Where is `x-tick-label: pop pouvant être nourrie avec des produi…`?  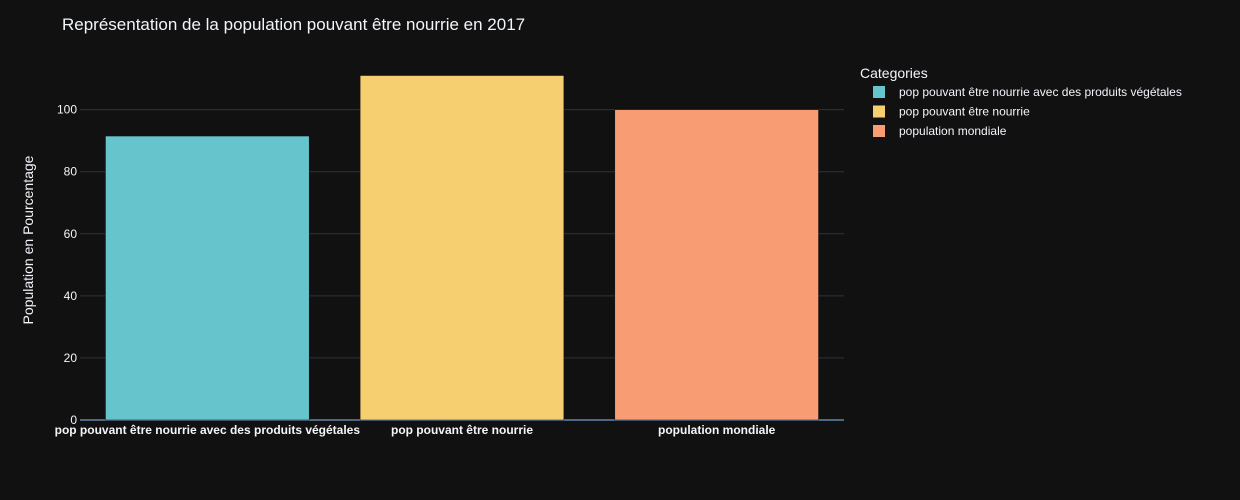 x-tick-label: pop pouvant être nourrie avec des produi… is located at coordinates (208, 430).